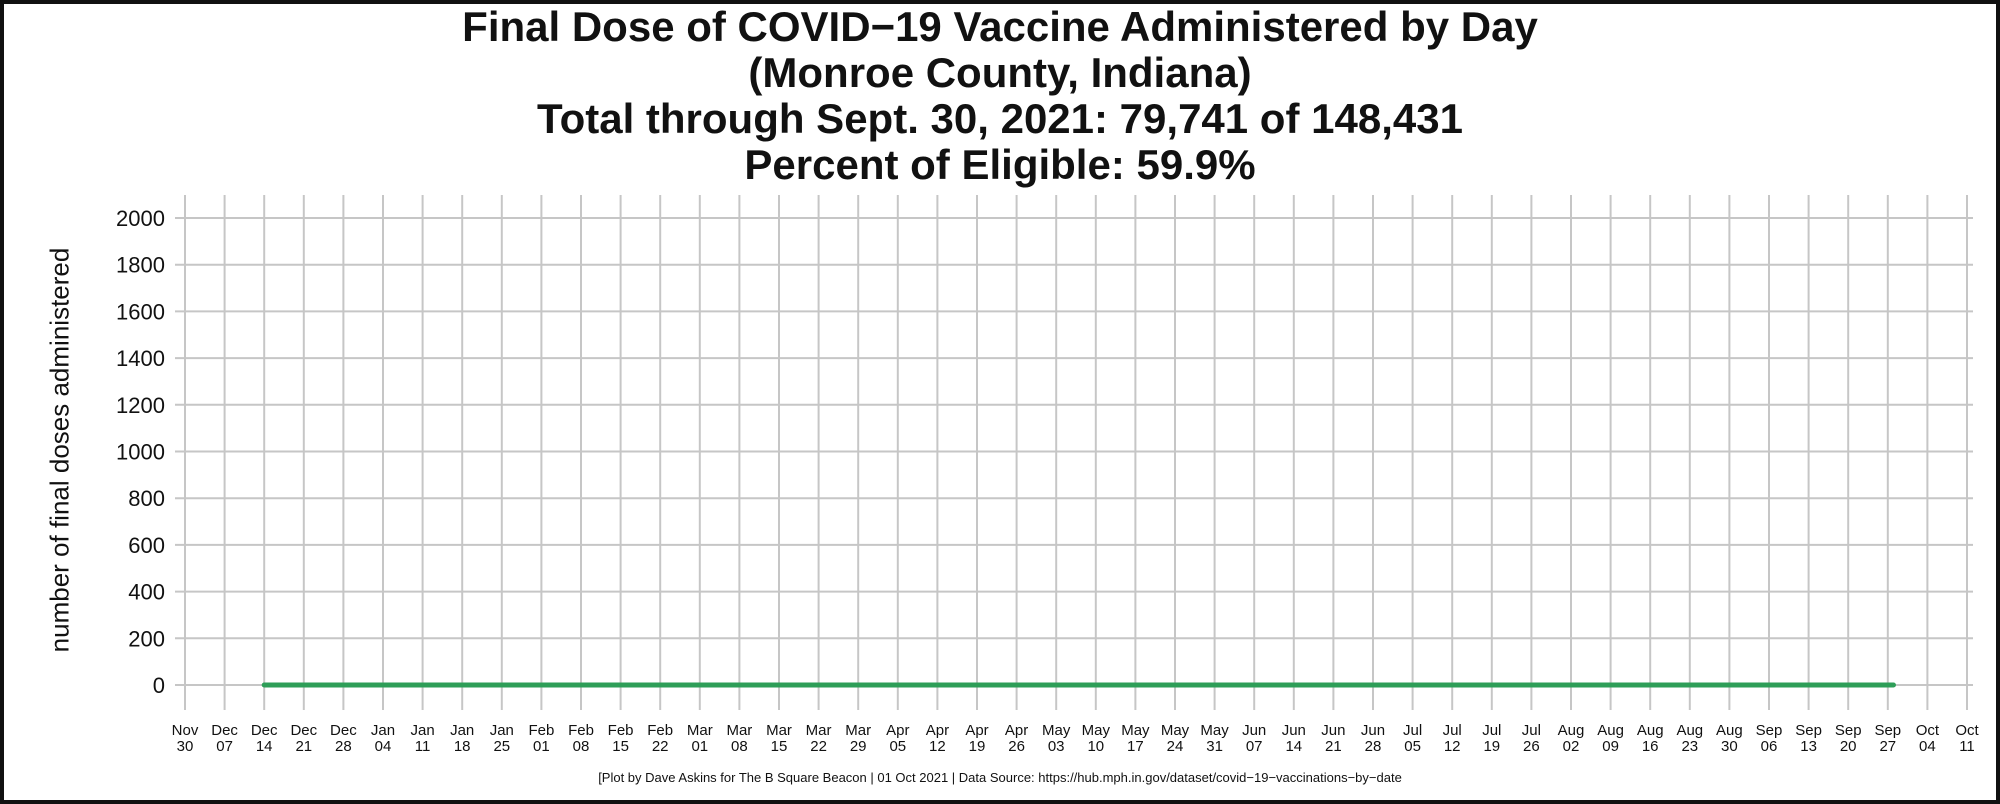 The height and width of the screenshot is (804, 2000). I want to click on y-tick-label: 200, so click(146, 638).